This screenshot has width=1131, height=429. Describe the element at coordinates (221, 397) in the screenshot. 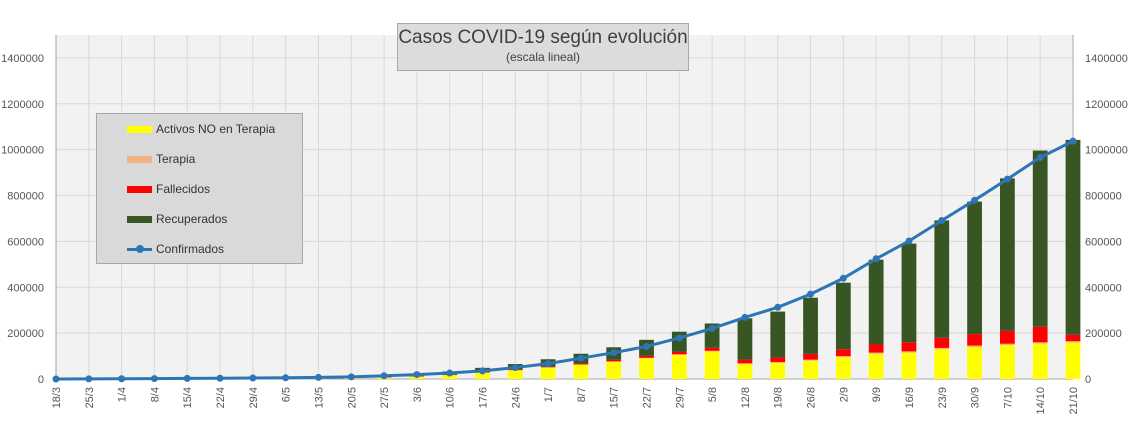

I see `x-tick-label: 22/4` at that location.